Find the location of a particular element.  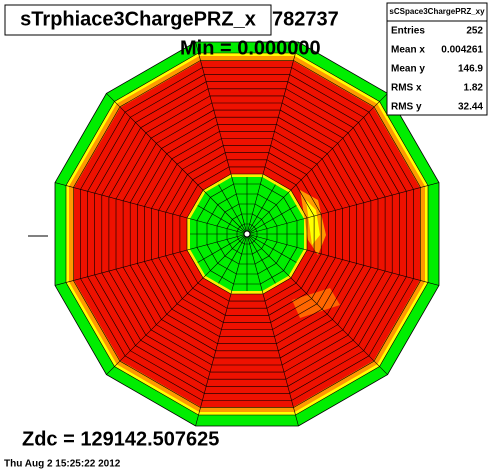

stats-key: RMS y is located at coordinates (406, 107).